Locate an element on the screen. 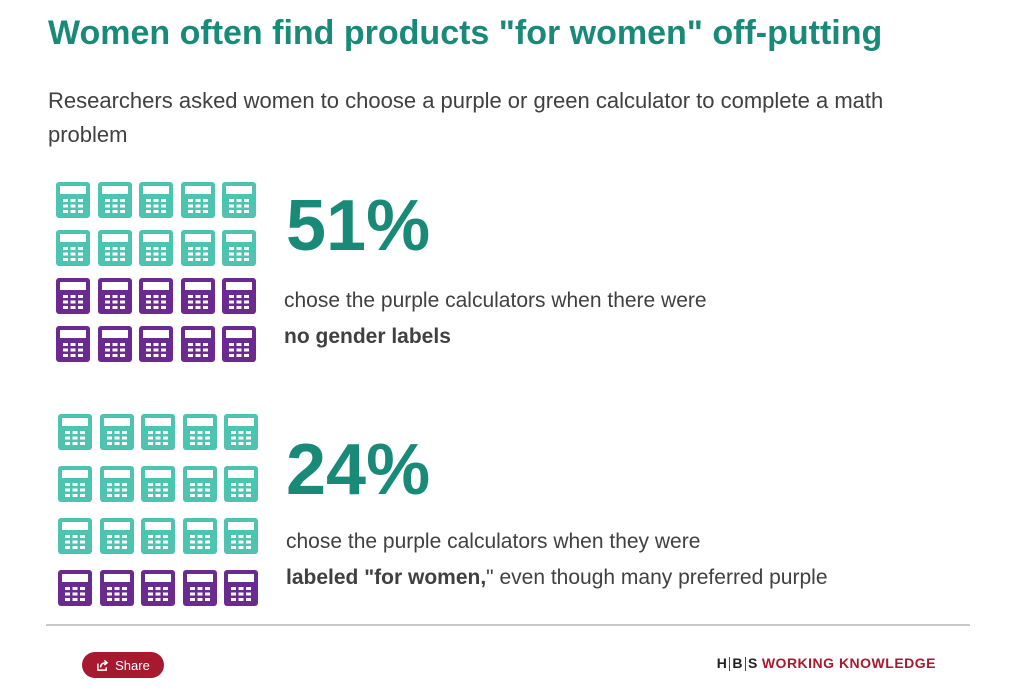  description-bold: for women, is located at coordinates (430, 577).